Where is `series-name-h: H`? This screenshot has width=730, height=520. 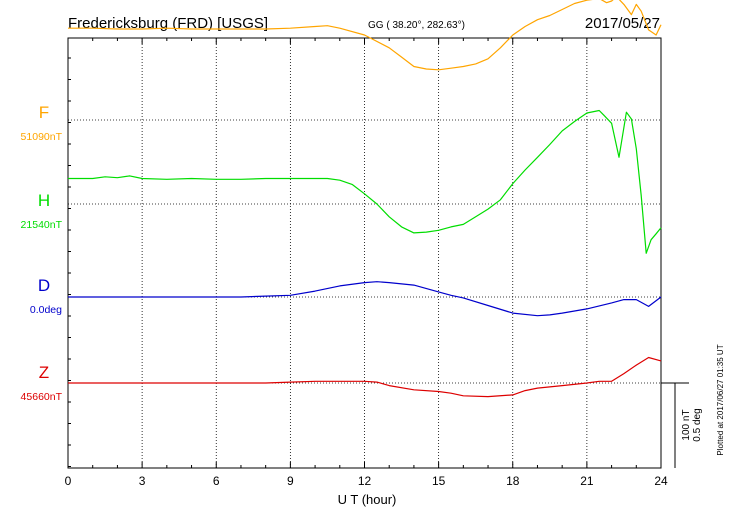 series-name-h: H is located at coordinates (44, 200).